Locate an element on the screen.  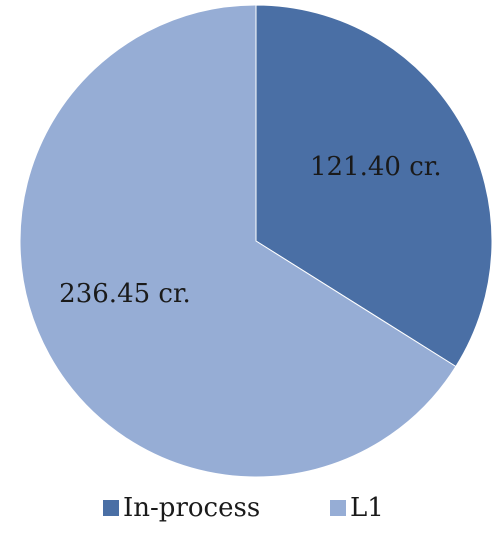
legend: In-process L1 is located at coordinates (243, 508).